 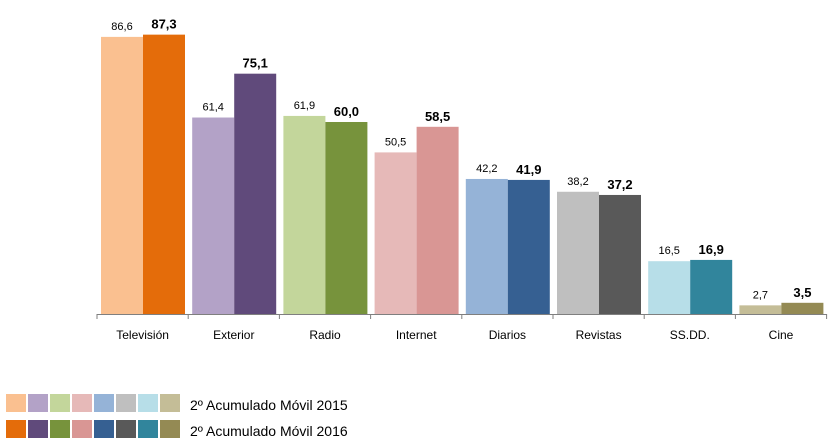 What do you see at coordinates (507, 335) in the screenshot?
I see `category-label-4: Diarios` at bounding box center [507, 335].